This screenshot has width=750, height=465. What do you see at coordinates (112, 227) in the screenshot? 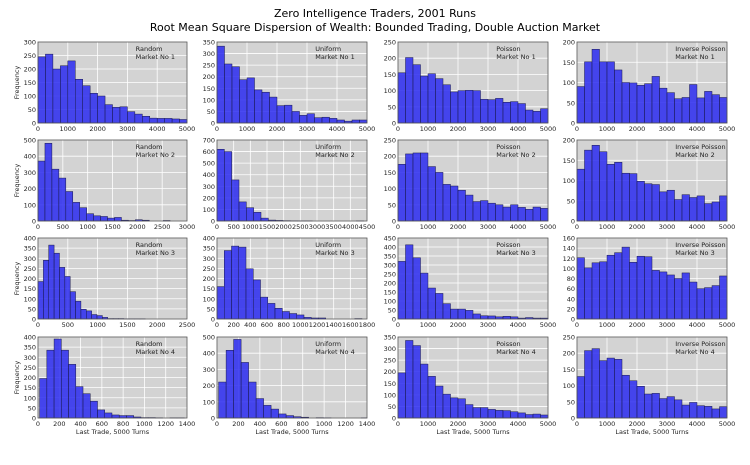
I see `x-tick-label: 1500` at bounding box center [112, 227].